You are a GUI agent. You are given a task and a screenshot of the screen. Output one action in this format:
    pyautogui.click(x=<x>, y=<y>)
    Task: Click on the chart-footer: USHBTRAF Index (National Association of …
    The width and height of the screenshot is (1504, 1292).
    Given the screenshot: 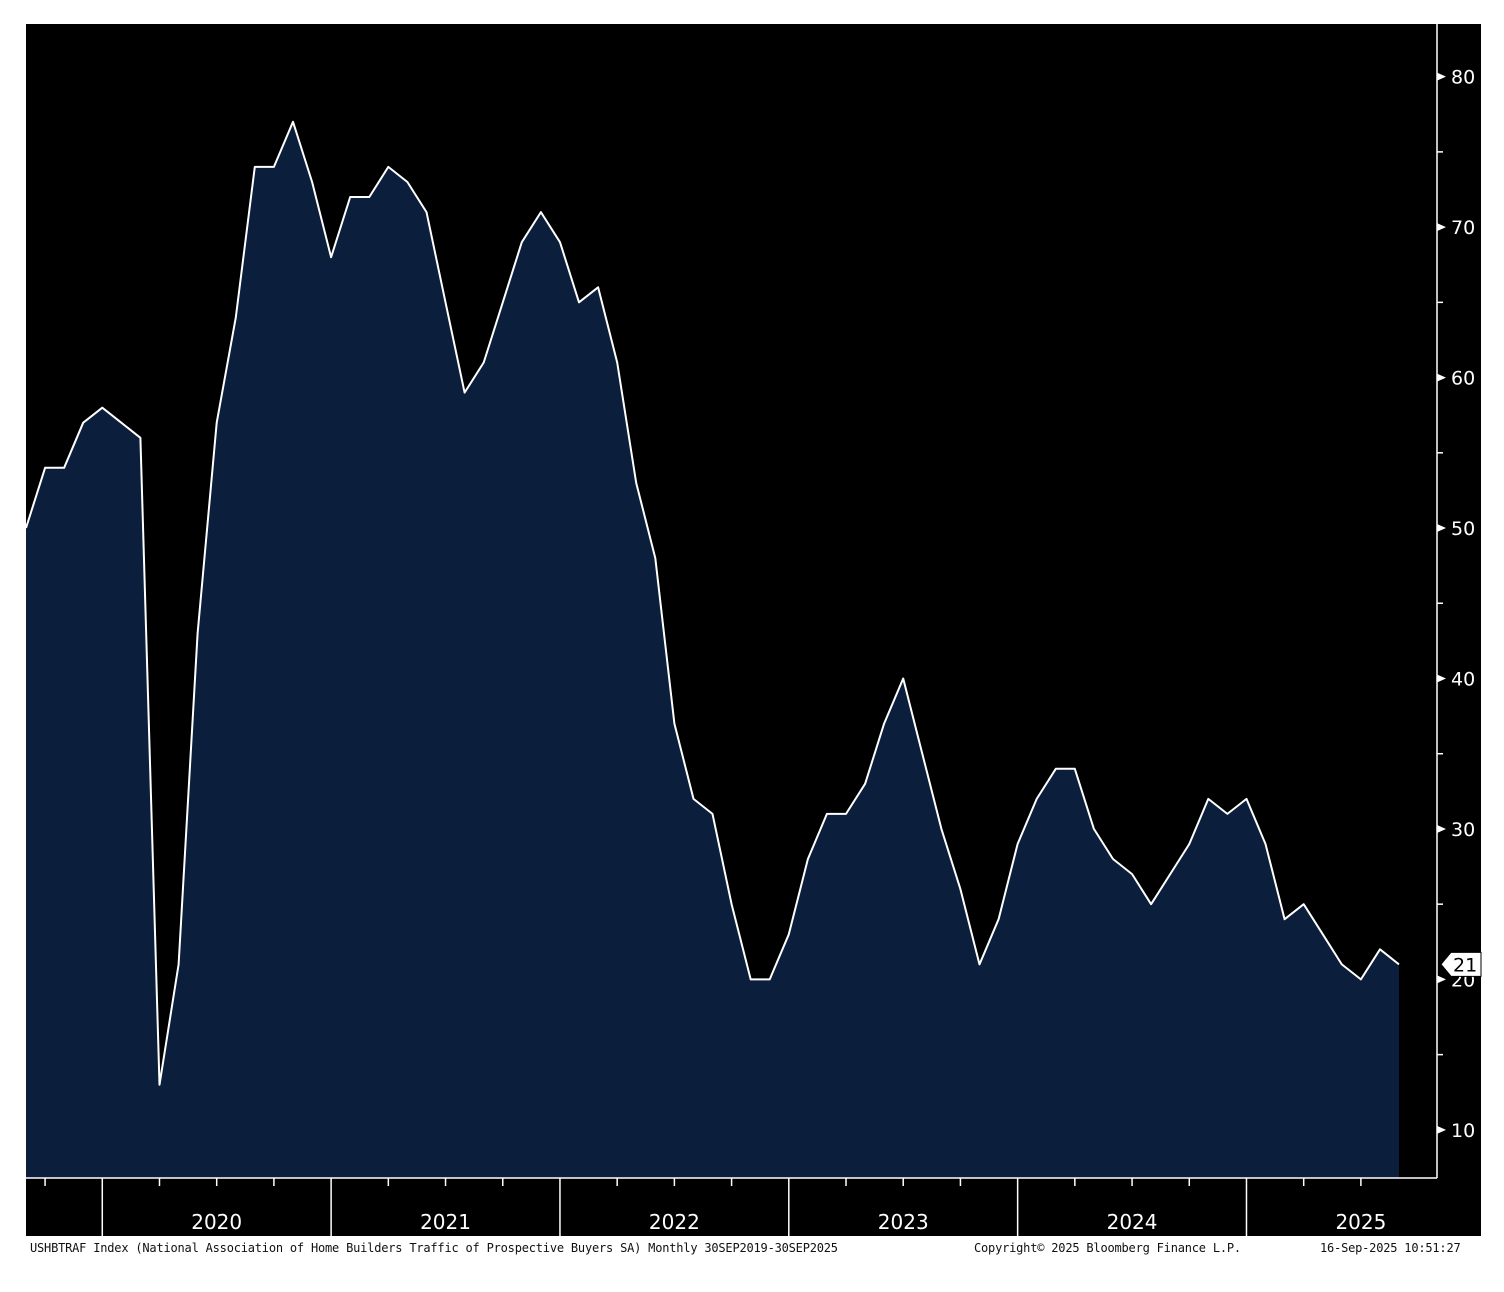 What is the action you would take?
    pyautogui.click(x=752, y=1250)
    